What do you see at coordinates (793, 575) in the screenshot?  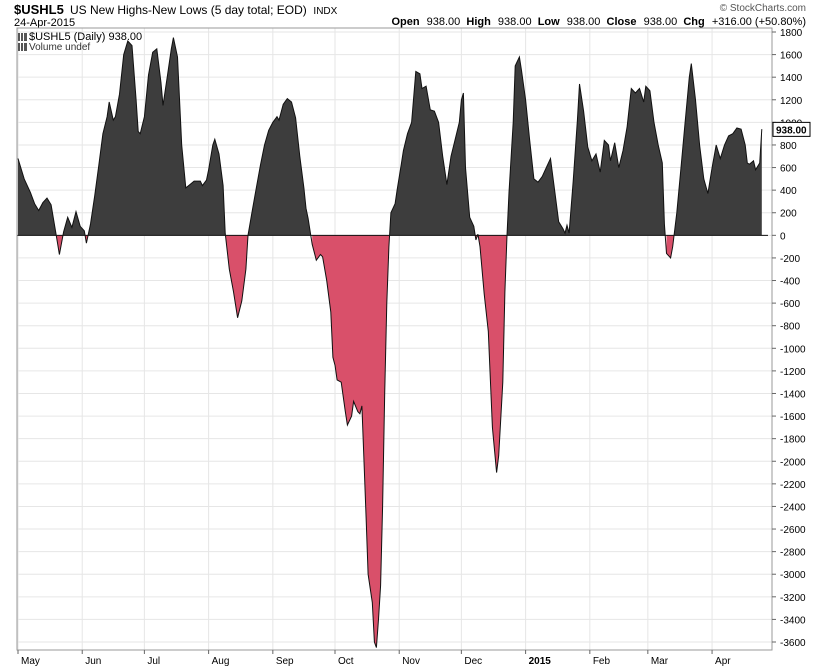 I see `y-tick-label: -3000` at bounding box center [793, 575].